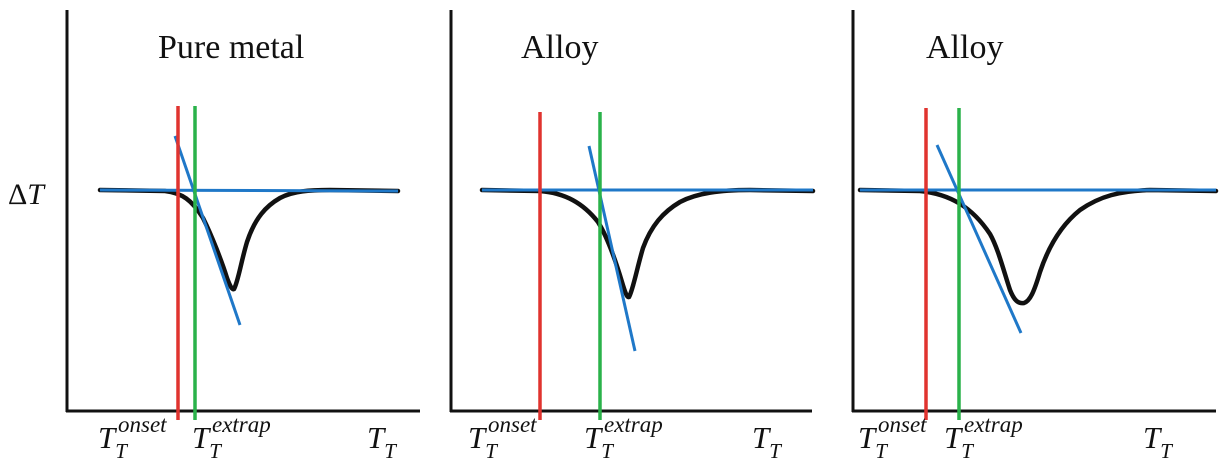  I want to click on panel-2-tick-extrap-main: T, so click(594, 437).